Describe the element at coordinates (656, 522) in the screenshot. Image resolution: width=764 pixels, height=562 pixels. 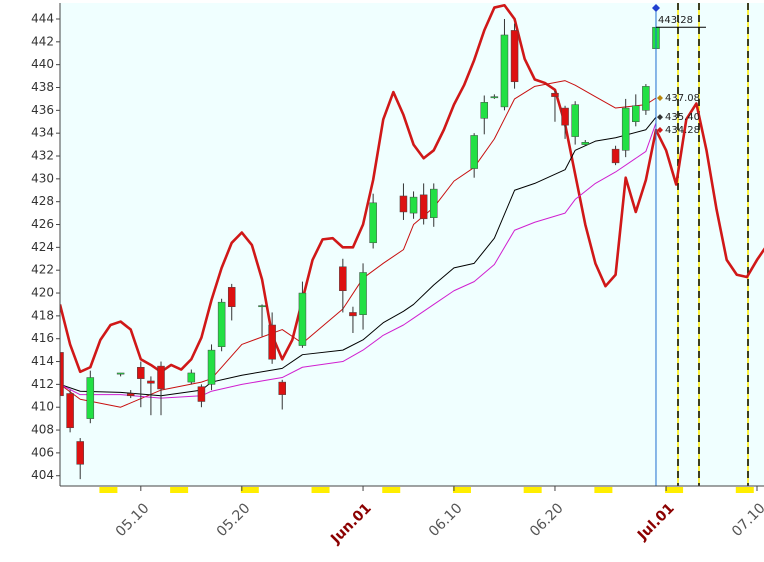
I see `x-tick-label: Jul.01` at that location.